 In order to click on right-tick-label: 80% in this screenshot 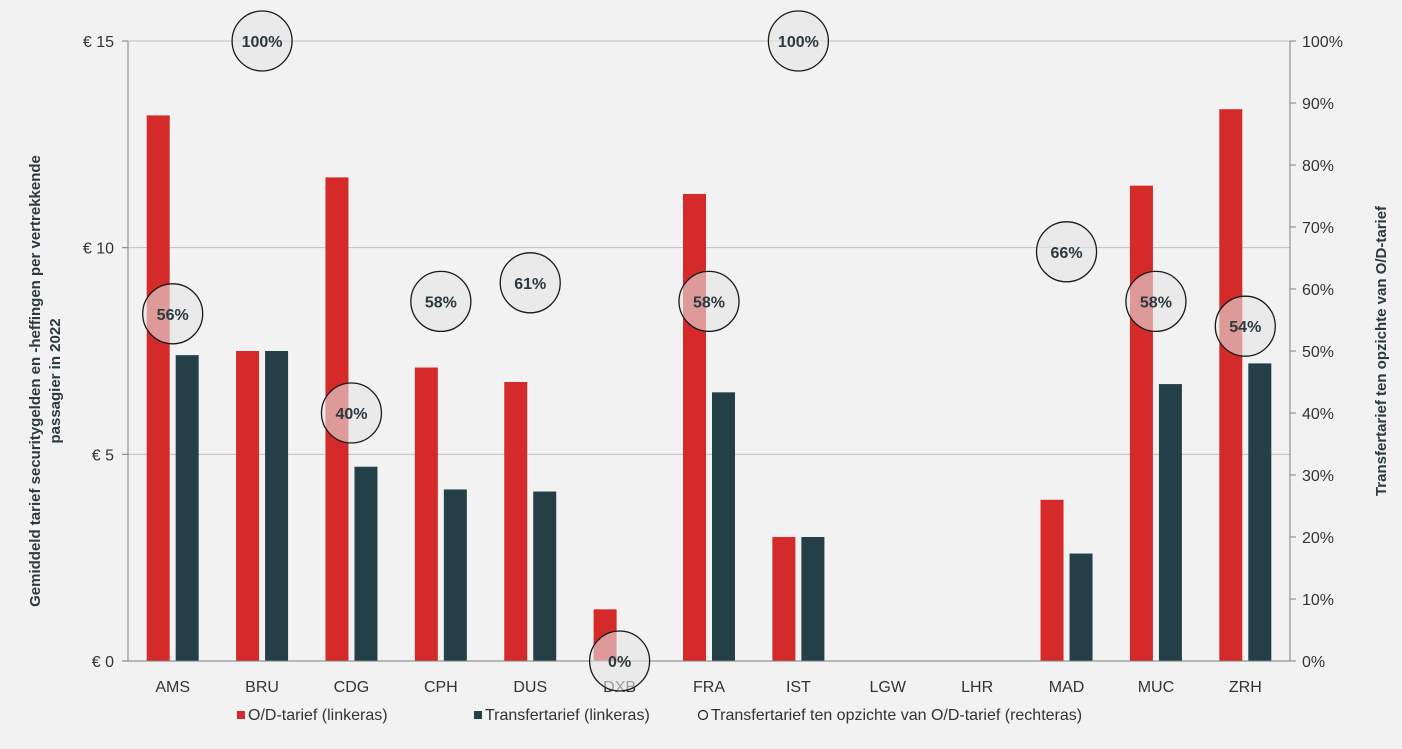, I will do `click(1318, 166)`.